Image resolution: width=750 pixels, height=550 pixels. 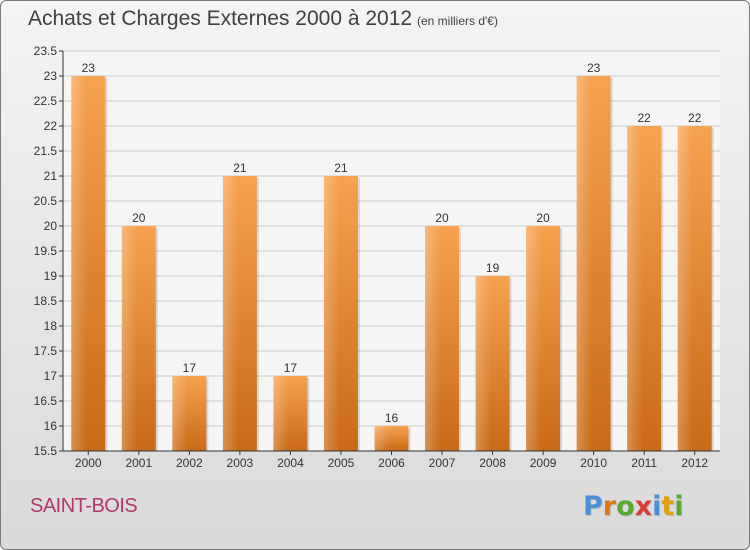 What do you see at coordinates (46, 351) in the screenshot?
I see `y-tick-label: 17.5` at bounding box center [46, 351].